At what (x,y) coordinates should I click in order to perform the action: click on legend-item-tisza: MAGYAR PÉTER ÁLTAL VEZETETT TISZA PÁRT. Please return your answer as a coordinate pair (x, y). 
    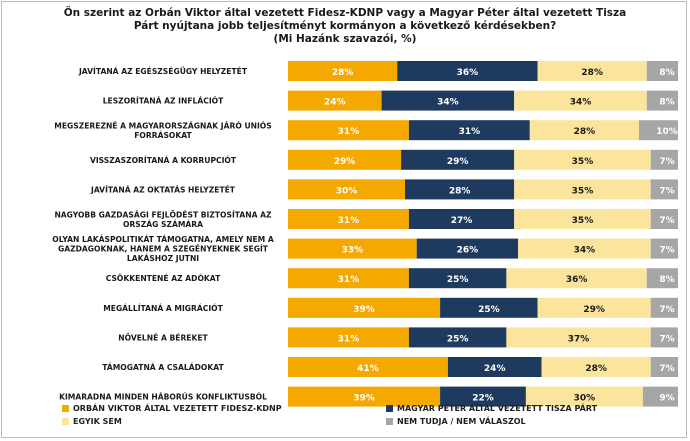
    Looking at the image, I should click on (491, 408).